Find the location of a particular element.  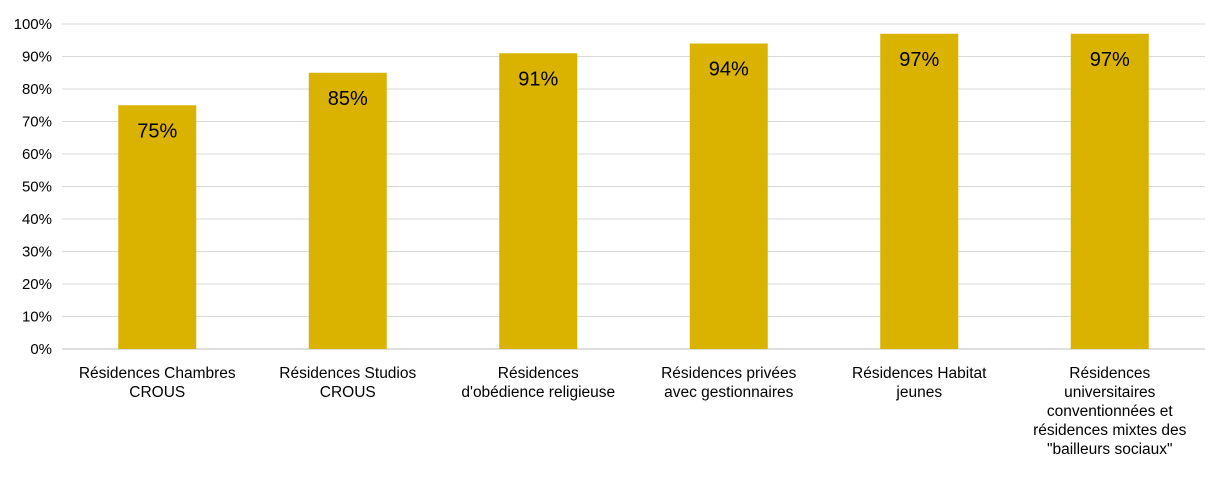

y-axis-ticks: 0% 10% 20% 30% 40% 50% 60% 70% 80% 90% 100% is located at coordinates (33, 187).